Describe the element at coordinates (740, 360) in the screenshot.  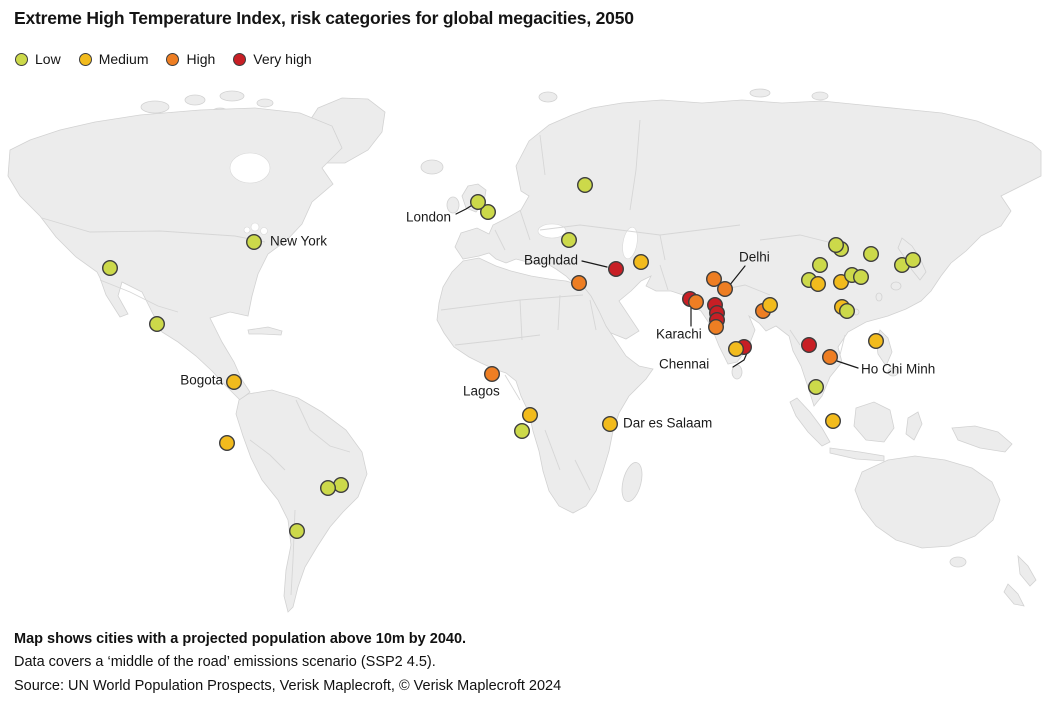
I see `leader-line-chennai` at that location.